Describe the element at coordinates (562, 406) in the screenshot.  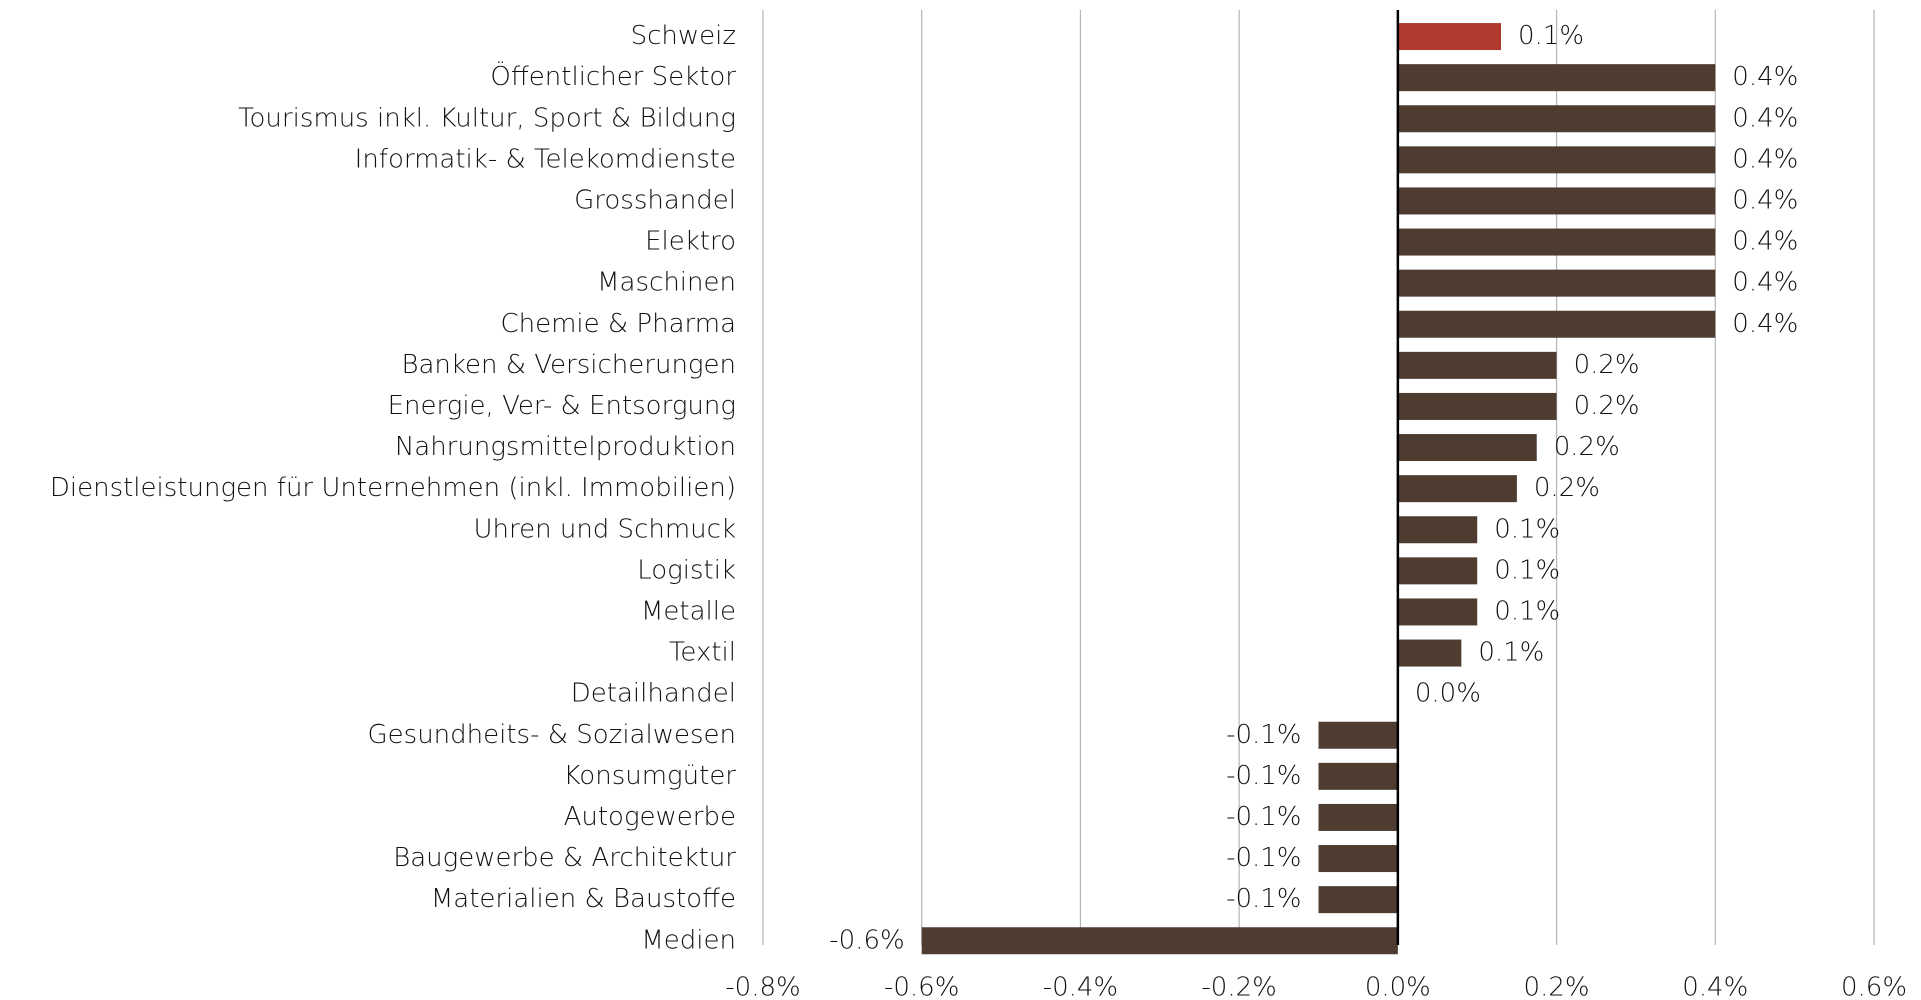
I see `category-label: Energie, Ver- & Entsorgung` at that location.